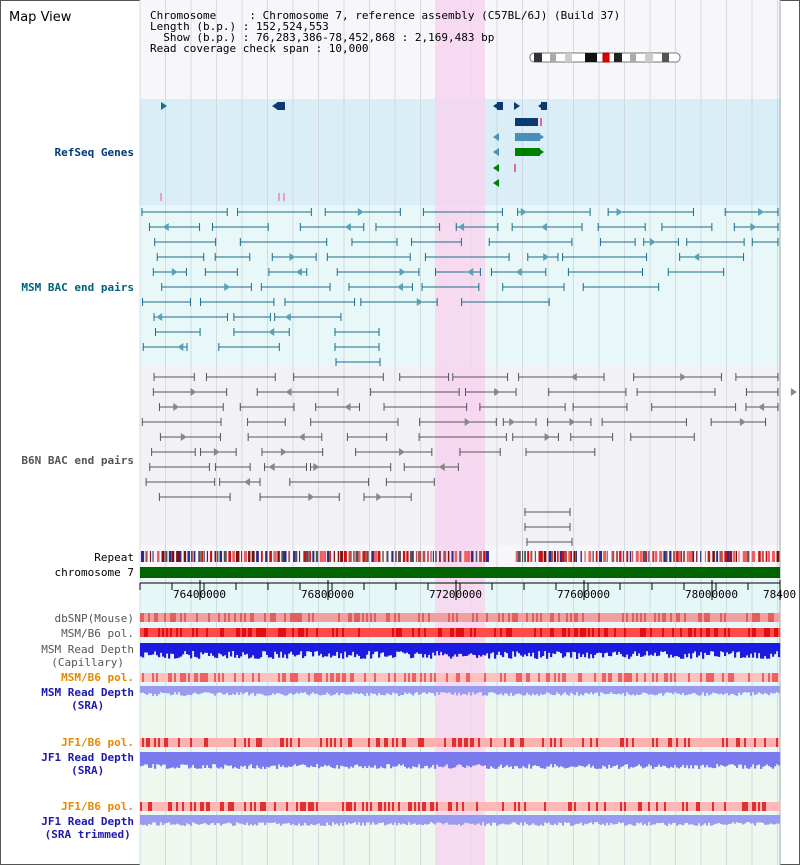 This screenshot has width=800, height=865. What do you see at coordinates (94, 152) in the screenshot?
I see `refseq-genes-label: RefSeq Genes` at bounding box center [94, 152].